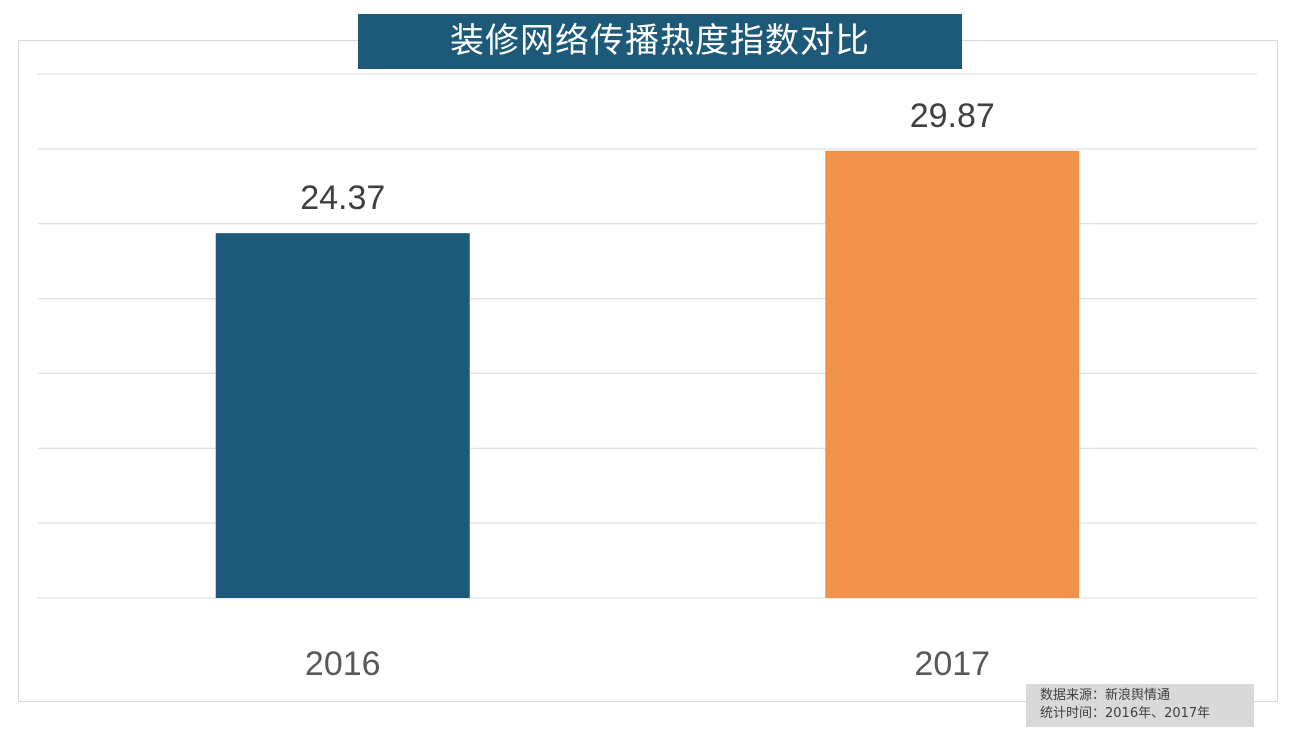 This screenshot has width=1296, height=741. Describe the element at coordinates (952, 374) in the screenshot. I see `bar-2017` at that location.